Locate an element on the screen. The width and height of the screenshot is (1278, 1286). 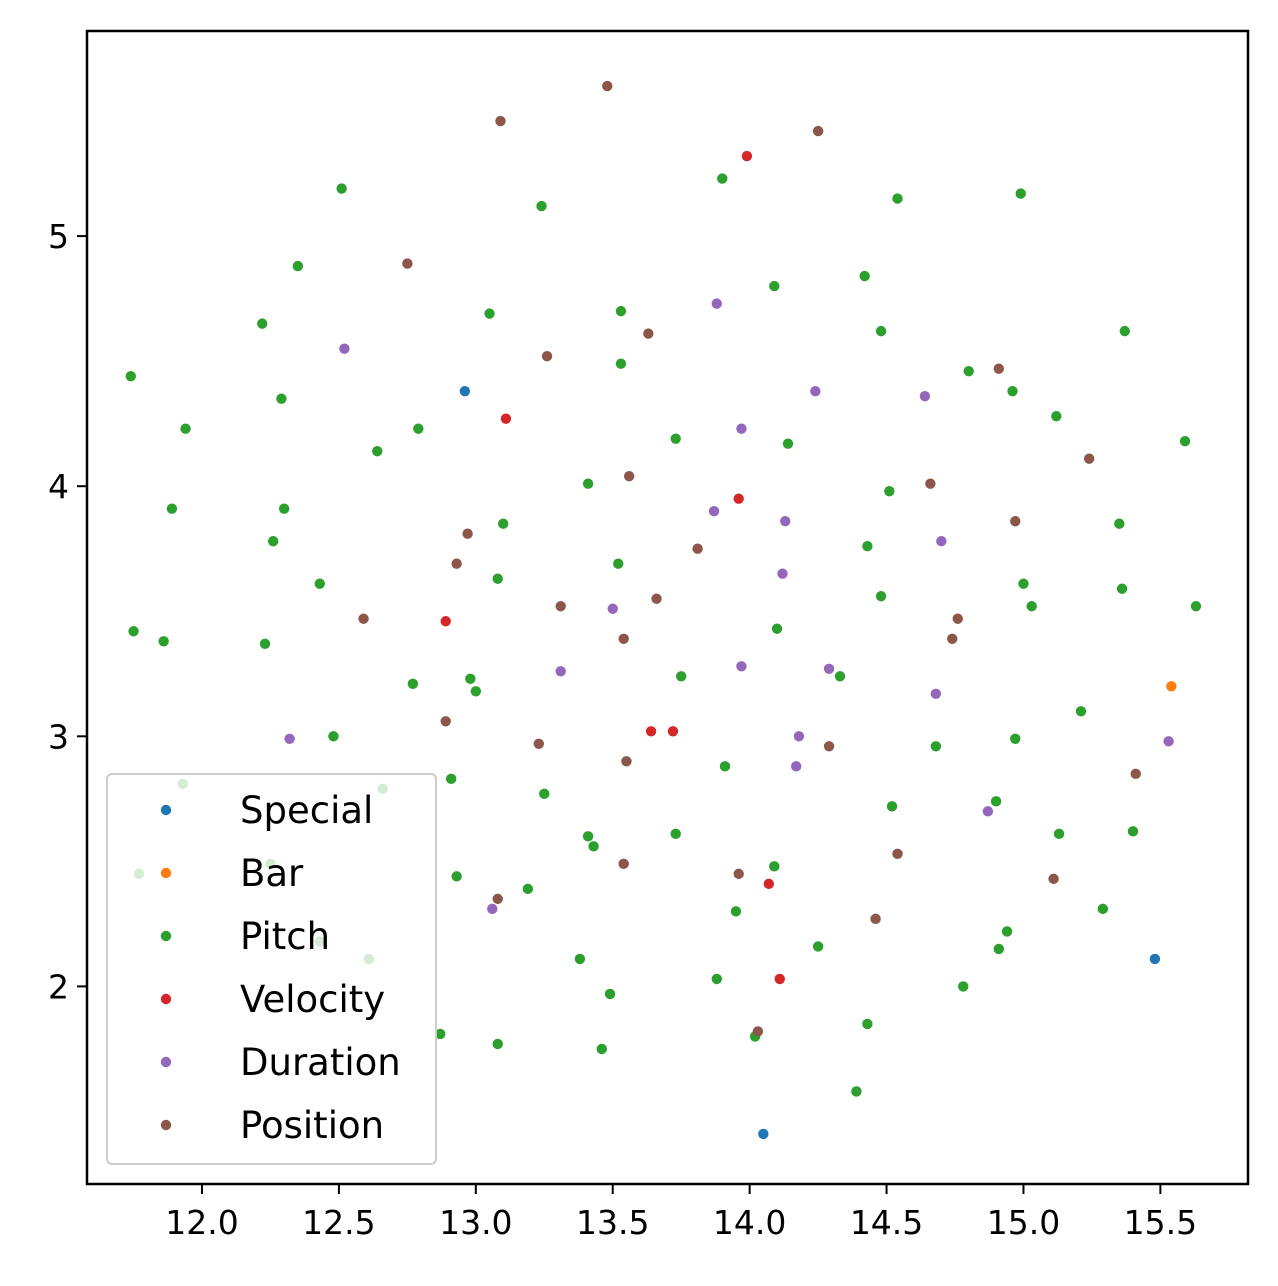
y-tick-label: 5 is located at coordinates (58, 236).